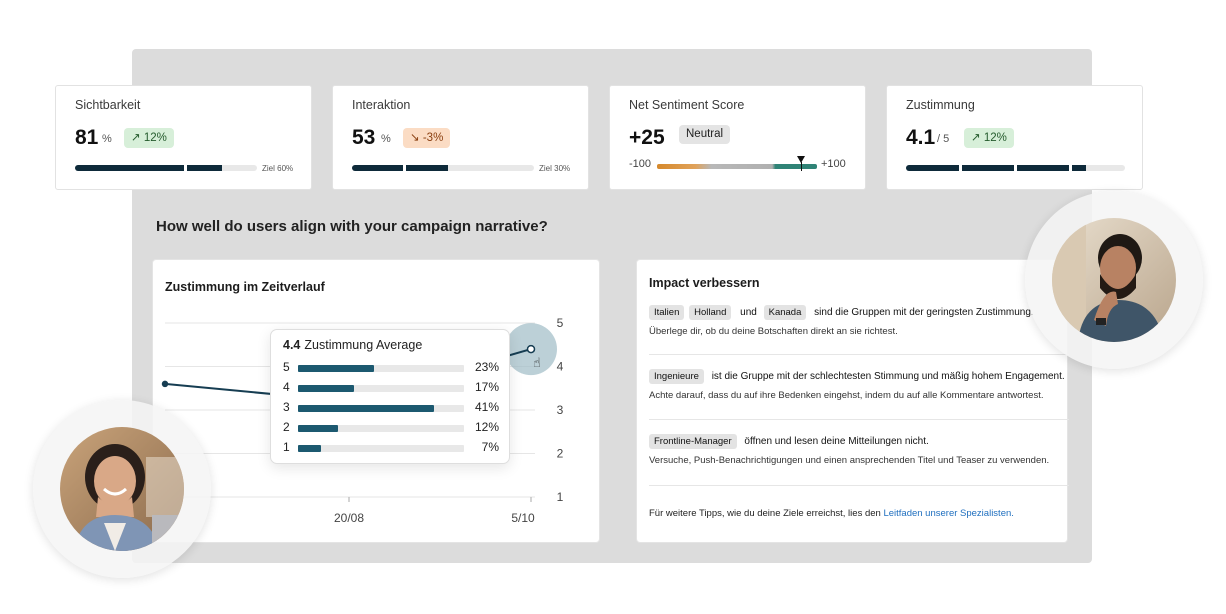 This screenshot has height=614, width=1226. I want to click on avatar-woman, so click(122, 489).